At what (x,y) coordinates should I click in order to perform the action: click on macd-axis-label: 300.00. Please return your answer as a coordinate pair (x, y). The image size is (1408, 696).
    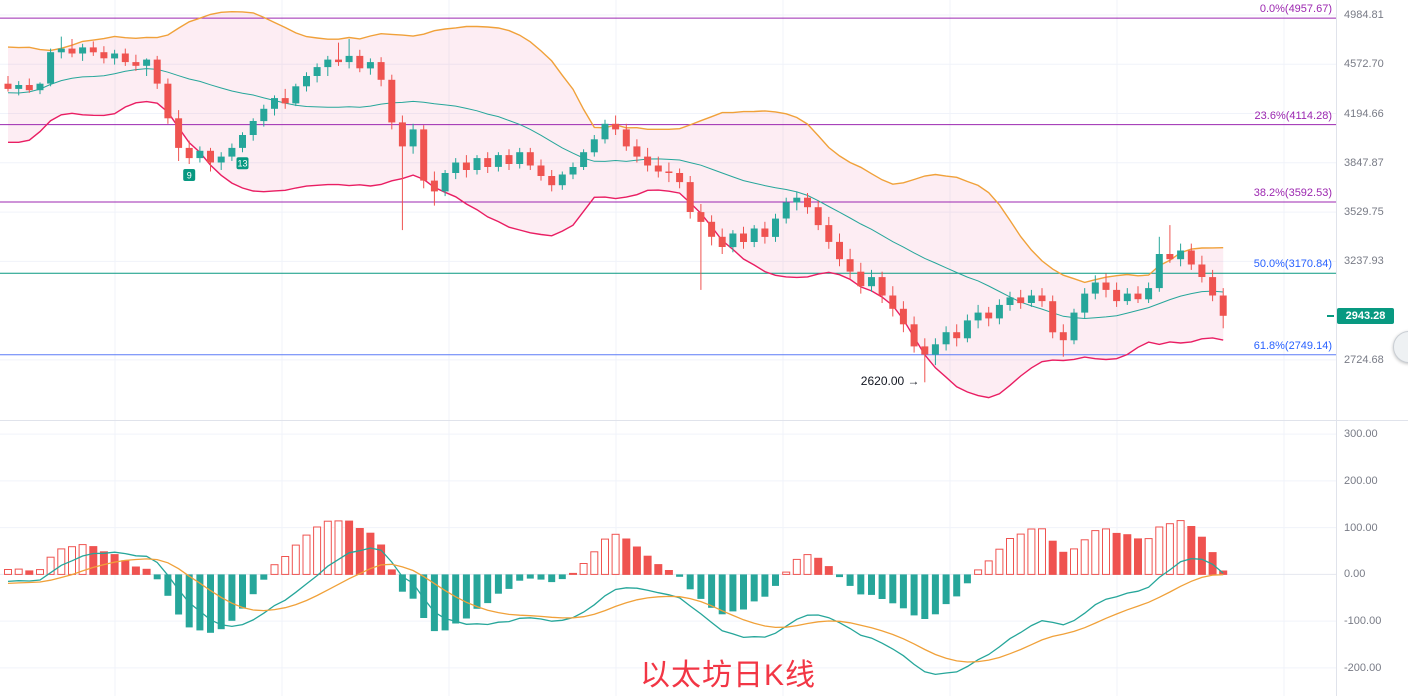
    Looking at the image, I should click on (1361, 434).